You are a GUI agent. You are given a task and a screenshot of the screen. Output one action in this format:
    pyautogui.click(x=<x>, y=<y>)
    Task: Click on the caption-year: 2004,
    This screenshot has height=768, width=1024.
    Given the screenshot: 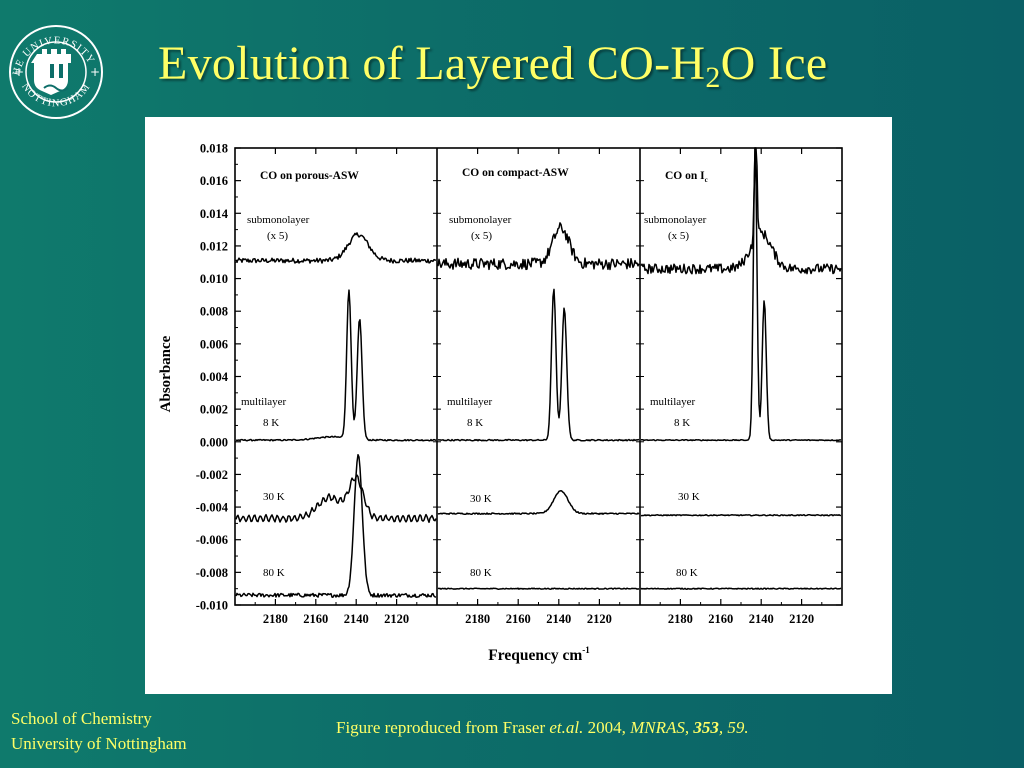 What is the action you would take?
    pyautogui.click(x=607, y=727)
    